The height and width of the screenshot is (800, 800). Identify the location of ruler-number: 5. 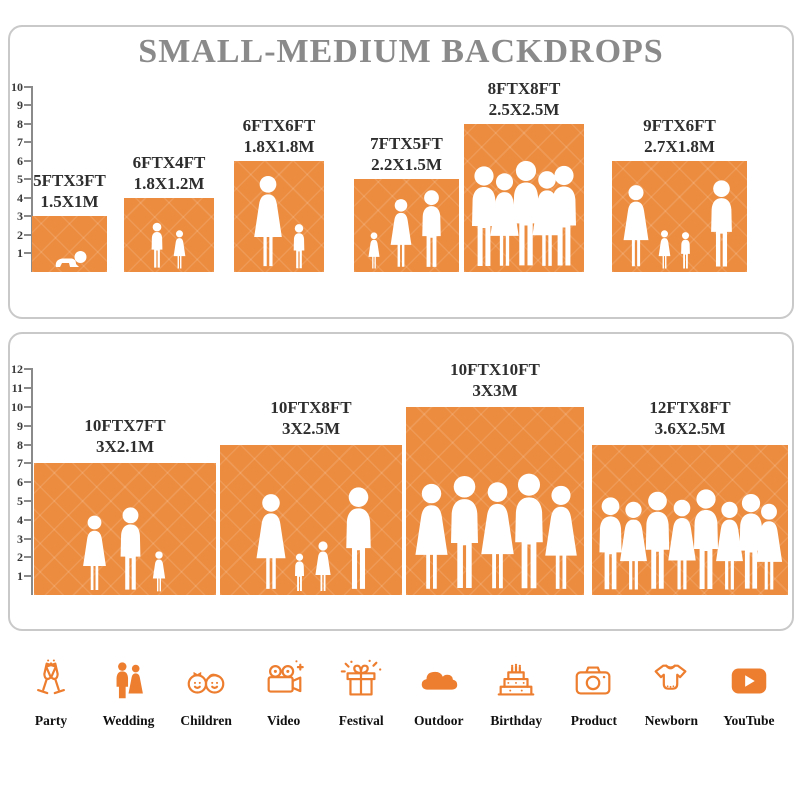
(20, 179).